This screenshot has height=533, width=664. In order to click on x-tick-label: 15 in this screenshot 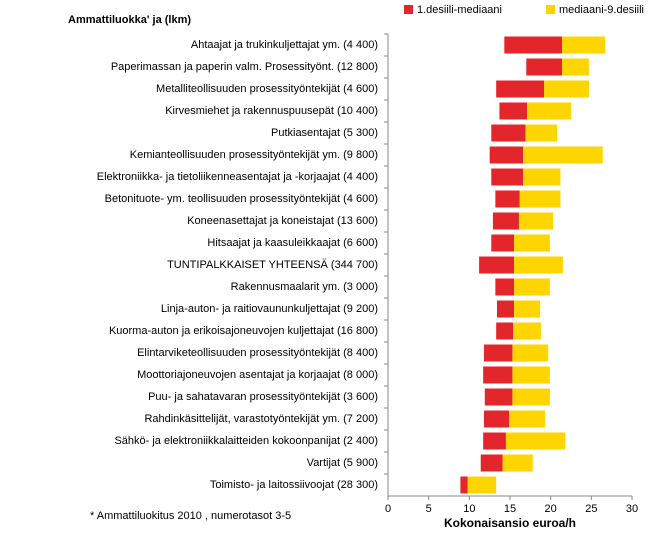, I will do `click(510, 509)`.